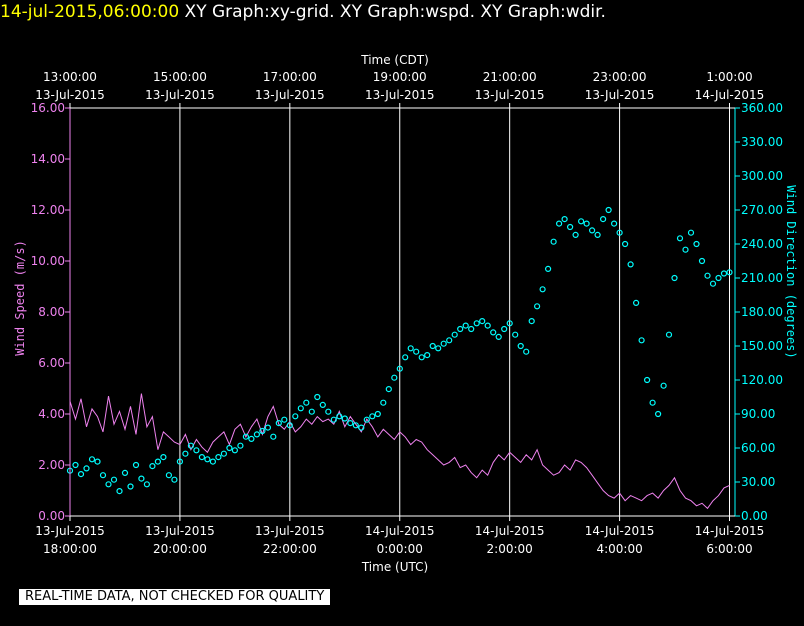  Describe the element at coordinates (48, 108) in the screenshot. I see `left-tick-label: 16.00` at that location.